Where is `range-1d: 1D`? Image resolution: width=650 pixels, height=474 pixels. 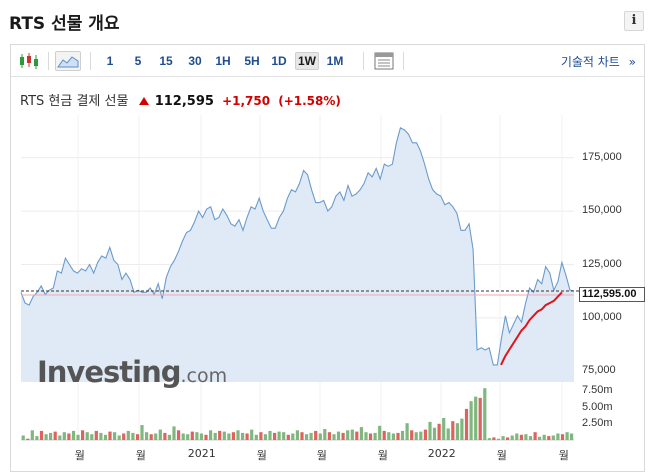
range-1d: 1D is located at coordinates (279, 61).